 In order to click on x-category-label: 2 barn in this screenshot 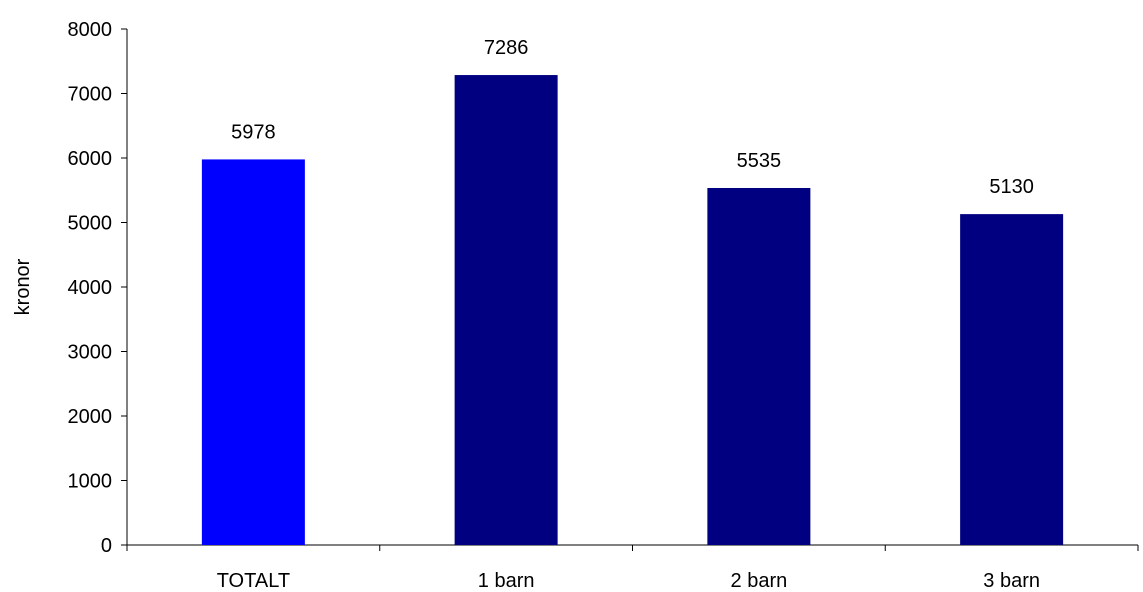, I will do `click(759, 581)`.